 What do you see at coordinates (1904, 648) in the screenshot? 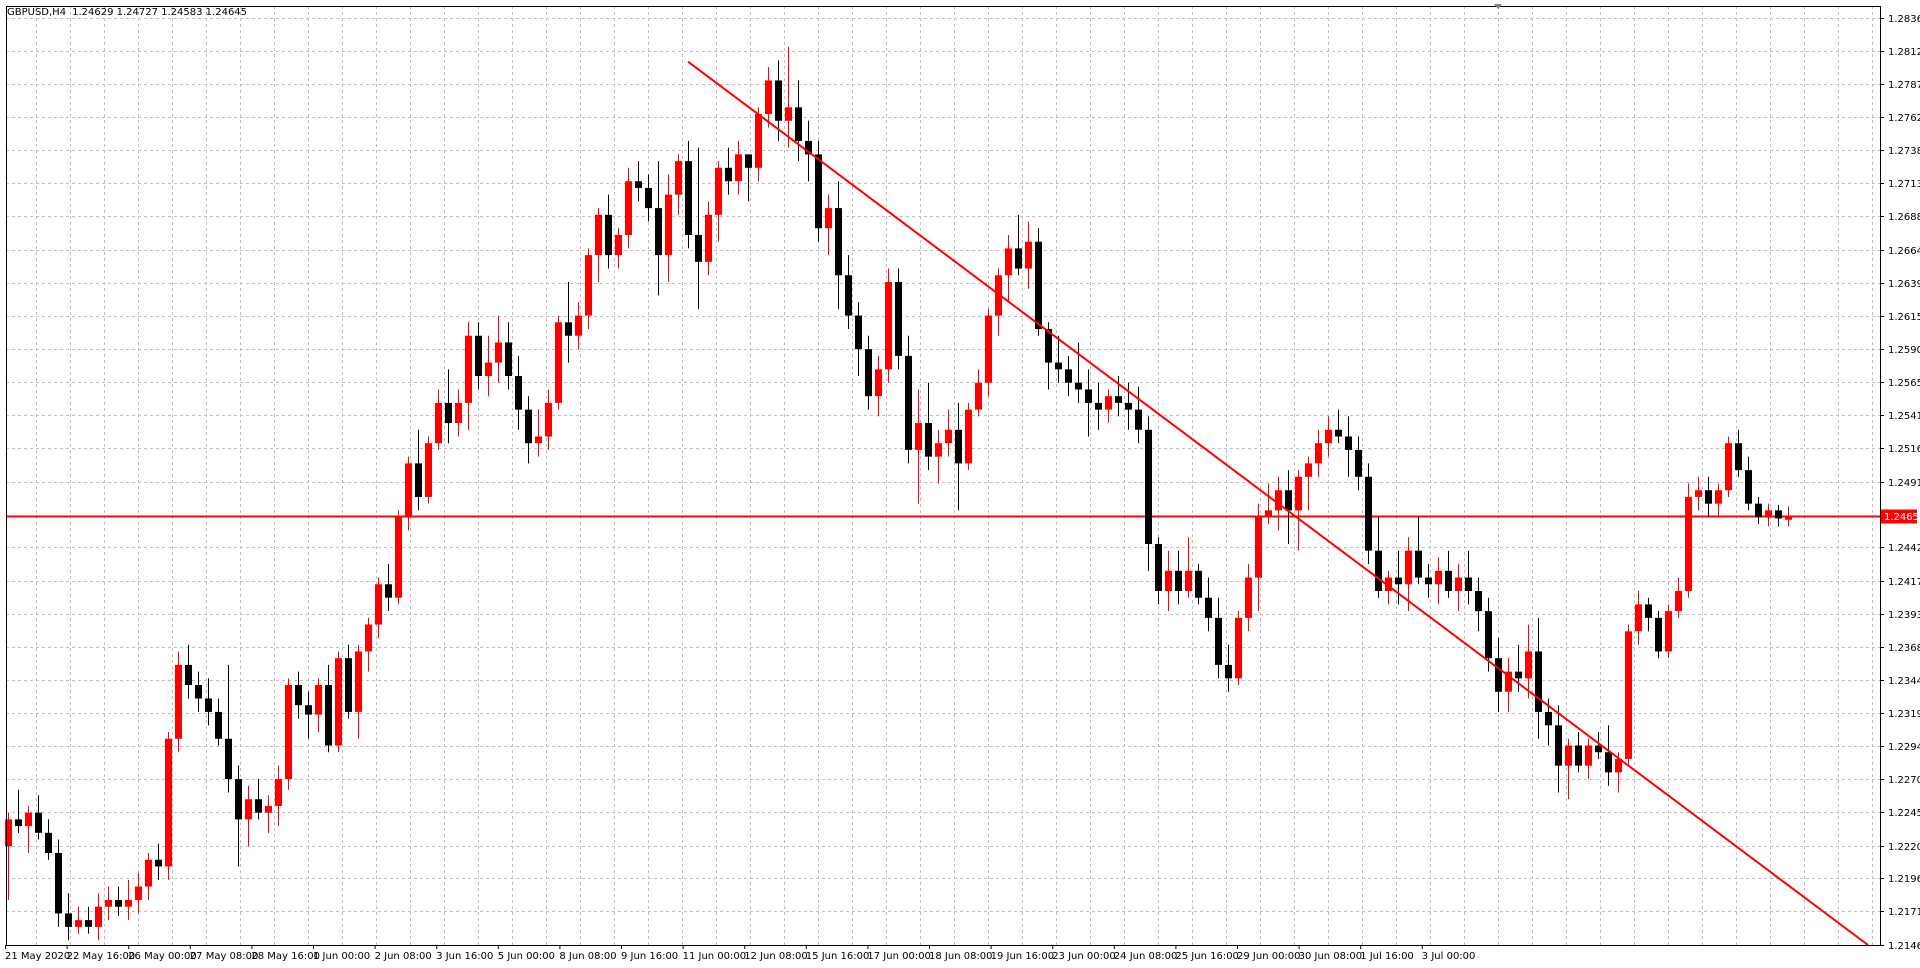
I see `y-tick-label: 1.23685` at bounding box center [1904, 648].